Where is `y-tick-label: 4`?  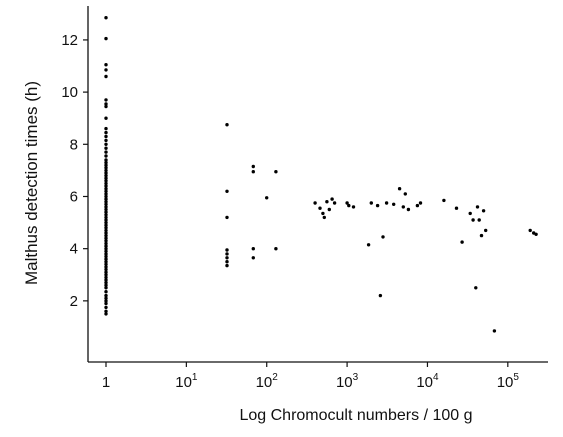
y-tick-label: 4 is located at coordinates (74, 249).